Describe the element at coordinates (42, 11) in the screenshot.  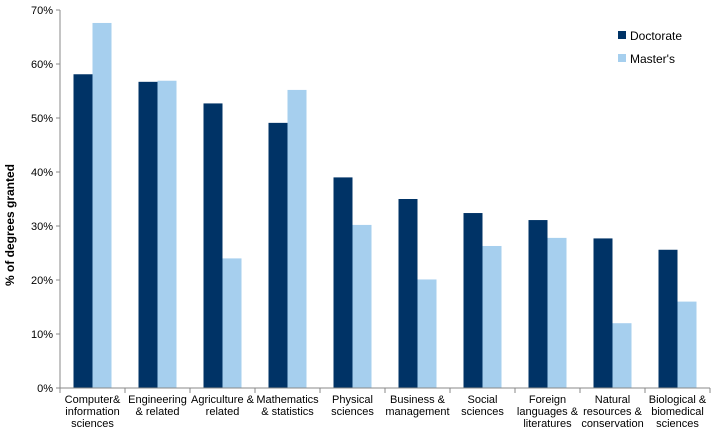
I see `y-tick-label: 70%` at that location.